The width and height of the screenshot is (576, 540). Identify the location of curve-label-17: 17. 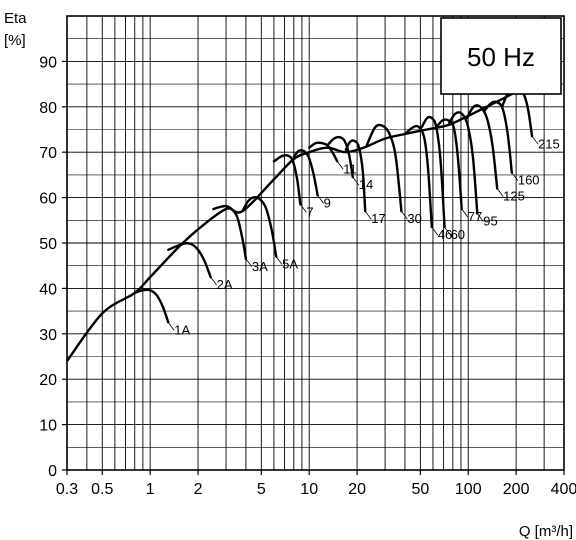
(378, 218).